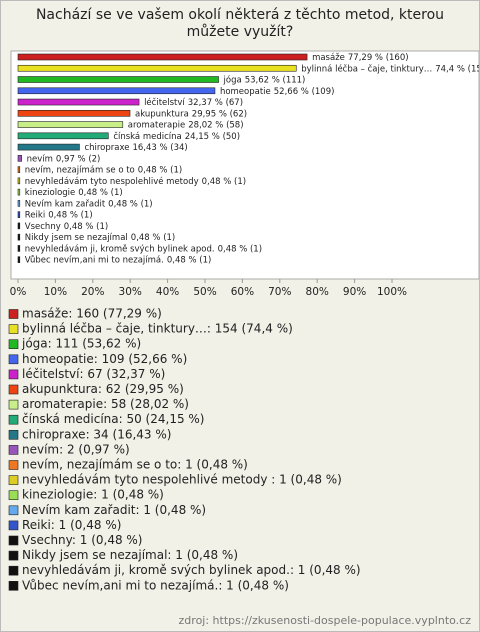 This screenshot has width=480, height=632. Describe the element at coordinates (378, 58) in the screenshot. I see `bar-value-label: 77,29 % (160)` at that location.